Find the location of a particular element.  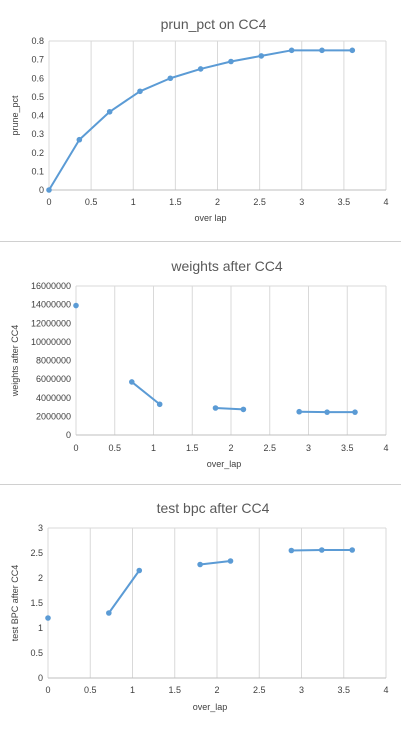

y-tick-label: 14000000 is located at coordinates (51, 305).